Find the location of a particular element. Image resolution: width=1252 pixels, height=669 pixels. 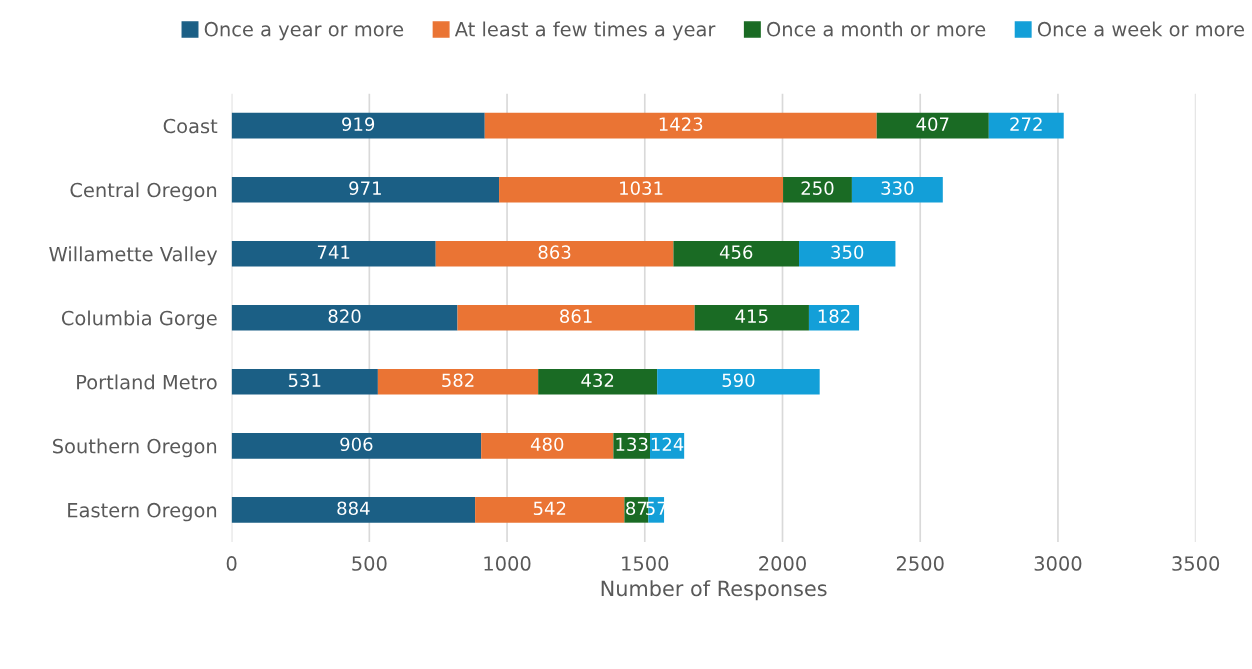

data-label: 480 is located at coordinates (547, 444).